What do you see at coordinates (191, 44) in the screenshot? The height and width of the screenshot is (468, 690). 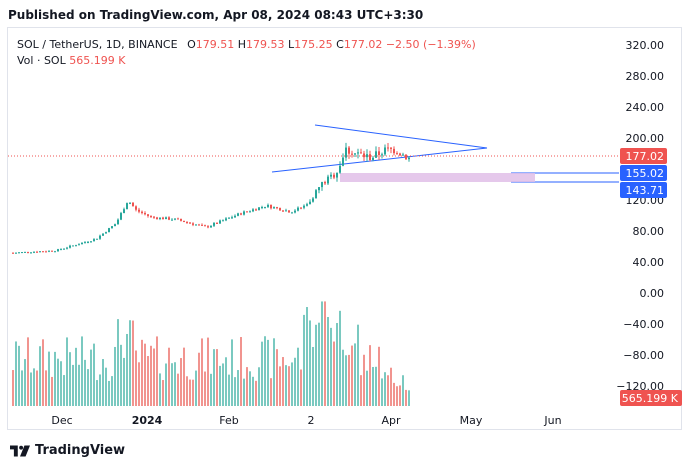 I see `open-label: O` at bounding box center [191, 44].